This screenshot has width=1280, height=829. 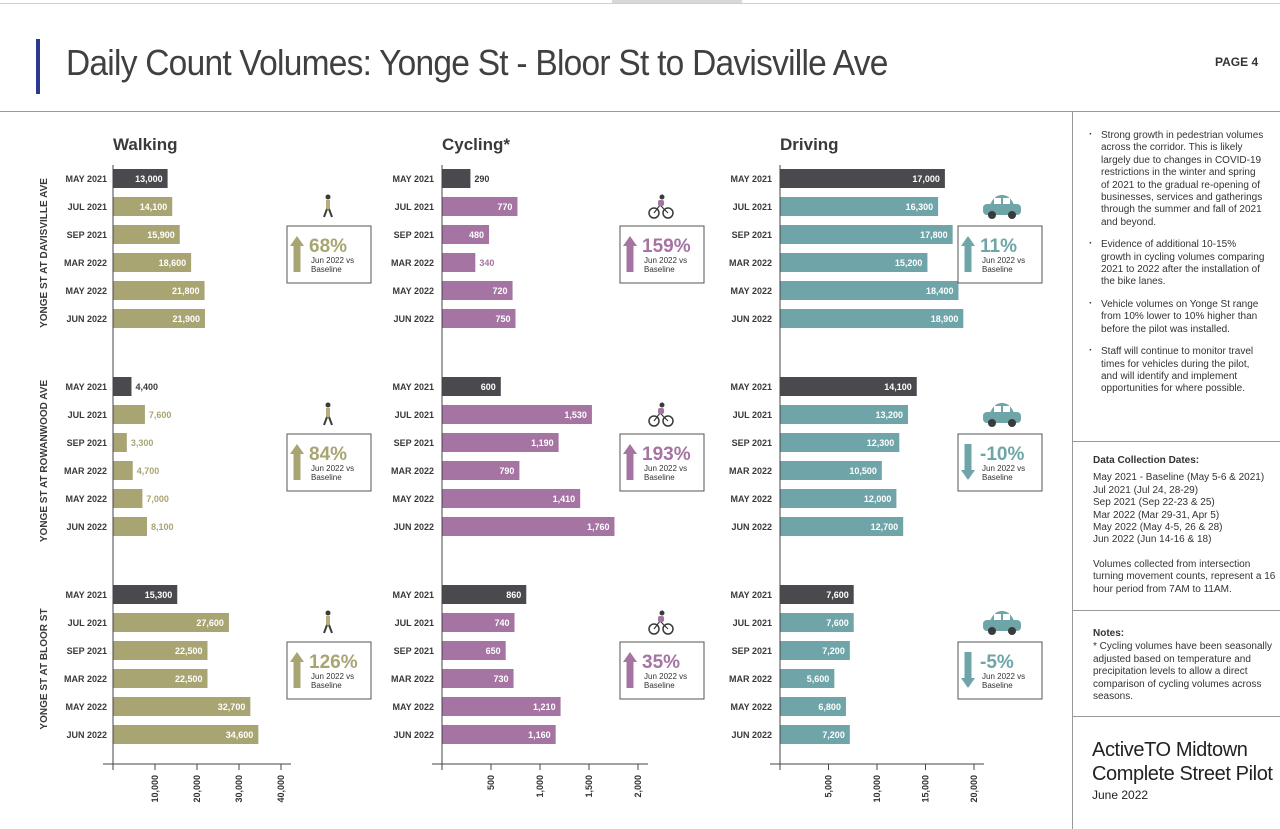 What do you see at coordinates (1120, 795) in the screenshot?
I see `brand-date: June 2022` at bounding box center [1120, 795].